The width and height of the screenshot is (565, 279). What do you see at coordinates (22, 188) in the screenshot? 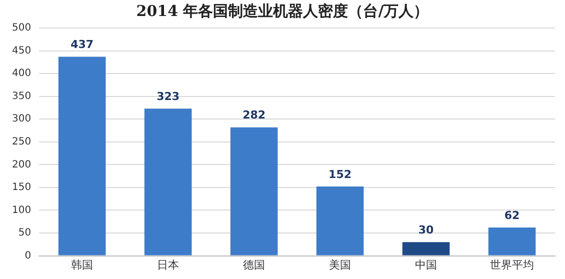
I see `y-tick-label: 150` at bounding box center [22, 188].